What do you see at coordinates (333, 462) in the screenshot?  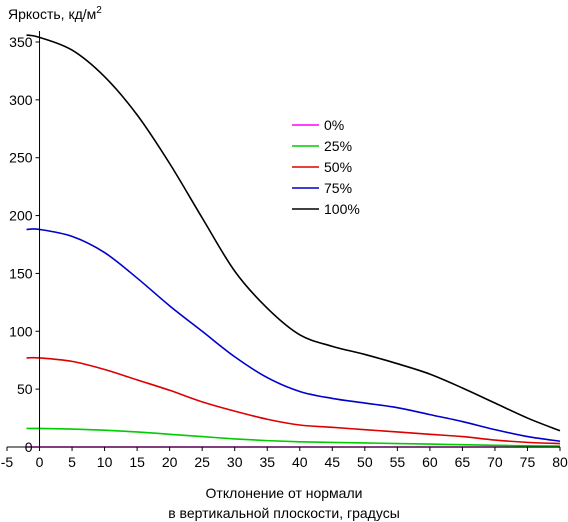 I see `x-tick-label: 45` at bounding box center [333, 462].